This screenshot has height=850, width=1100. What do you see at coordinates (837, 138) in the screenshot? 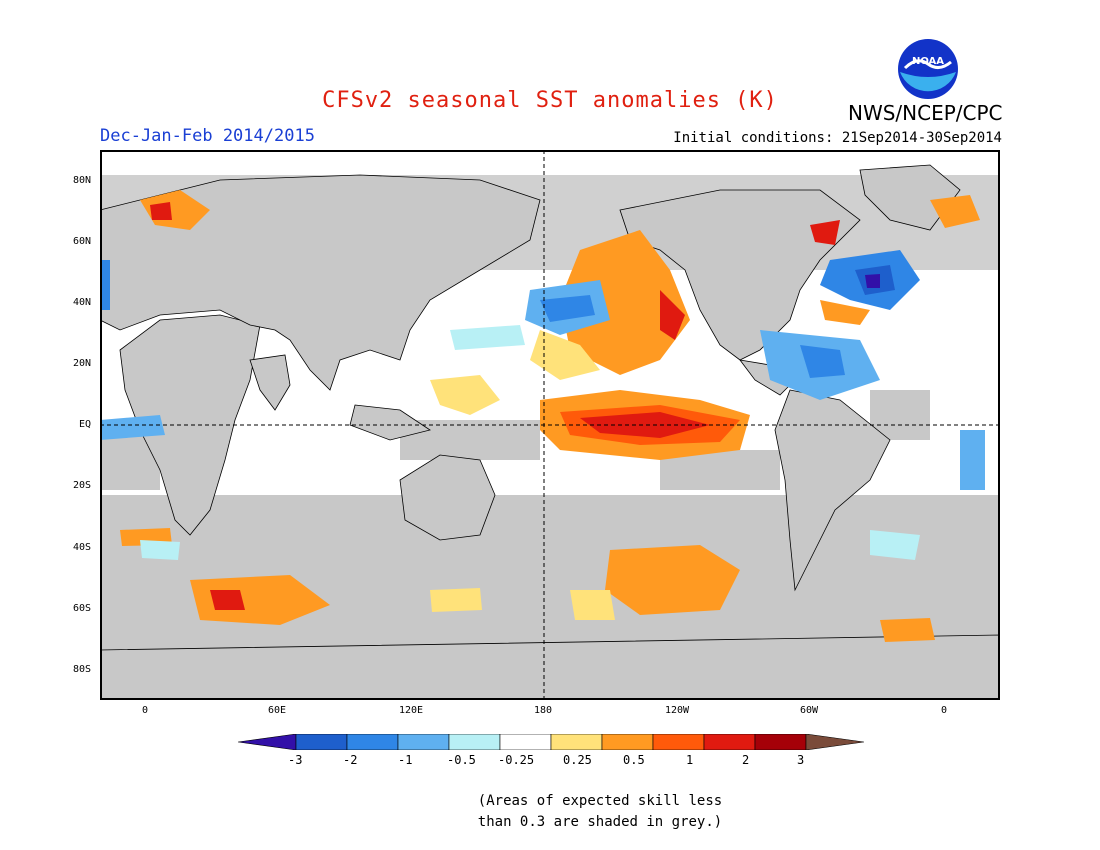
I see `initial-conditions-label: Initial conditions: 21Sep2014-30Sep2014` at bounding box center [837, 138].